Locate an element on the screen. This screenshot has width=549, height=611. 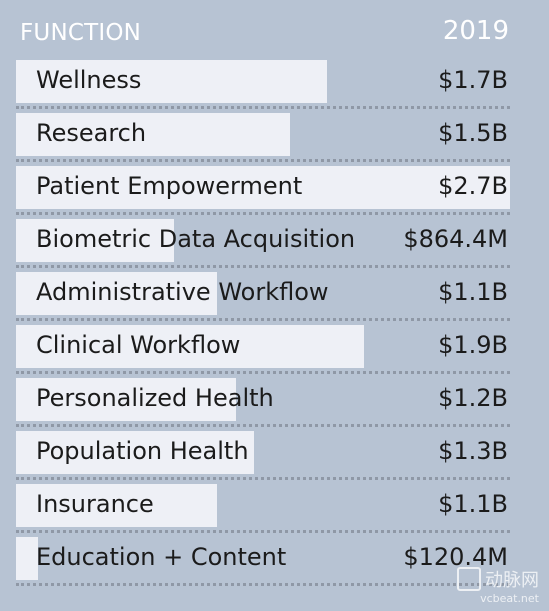
category-label: Administrative Workflow is located at coordinates (182, 292).